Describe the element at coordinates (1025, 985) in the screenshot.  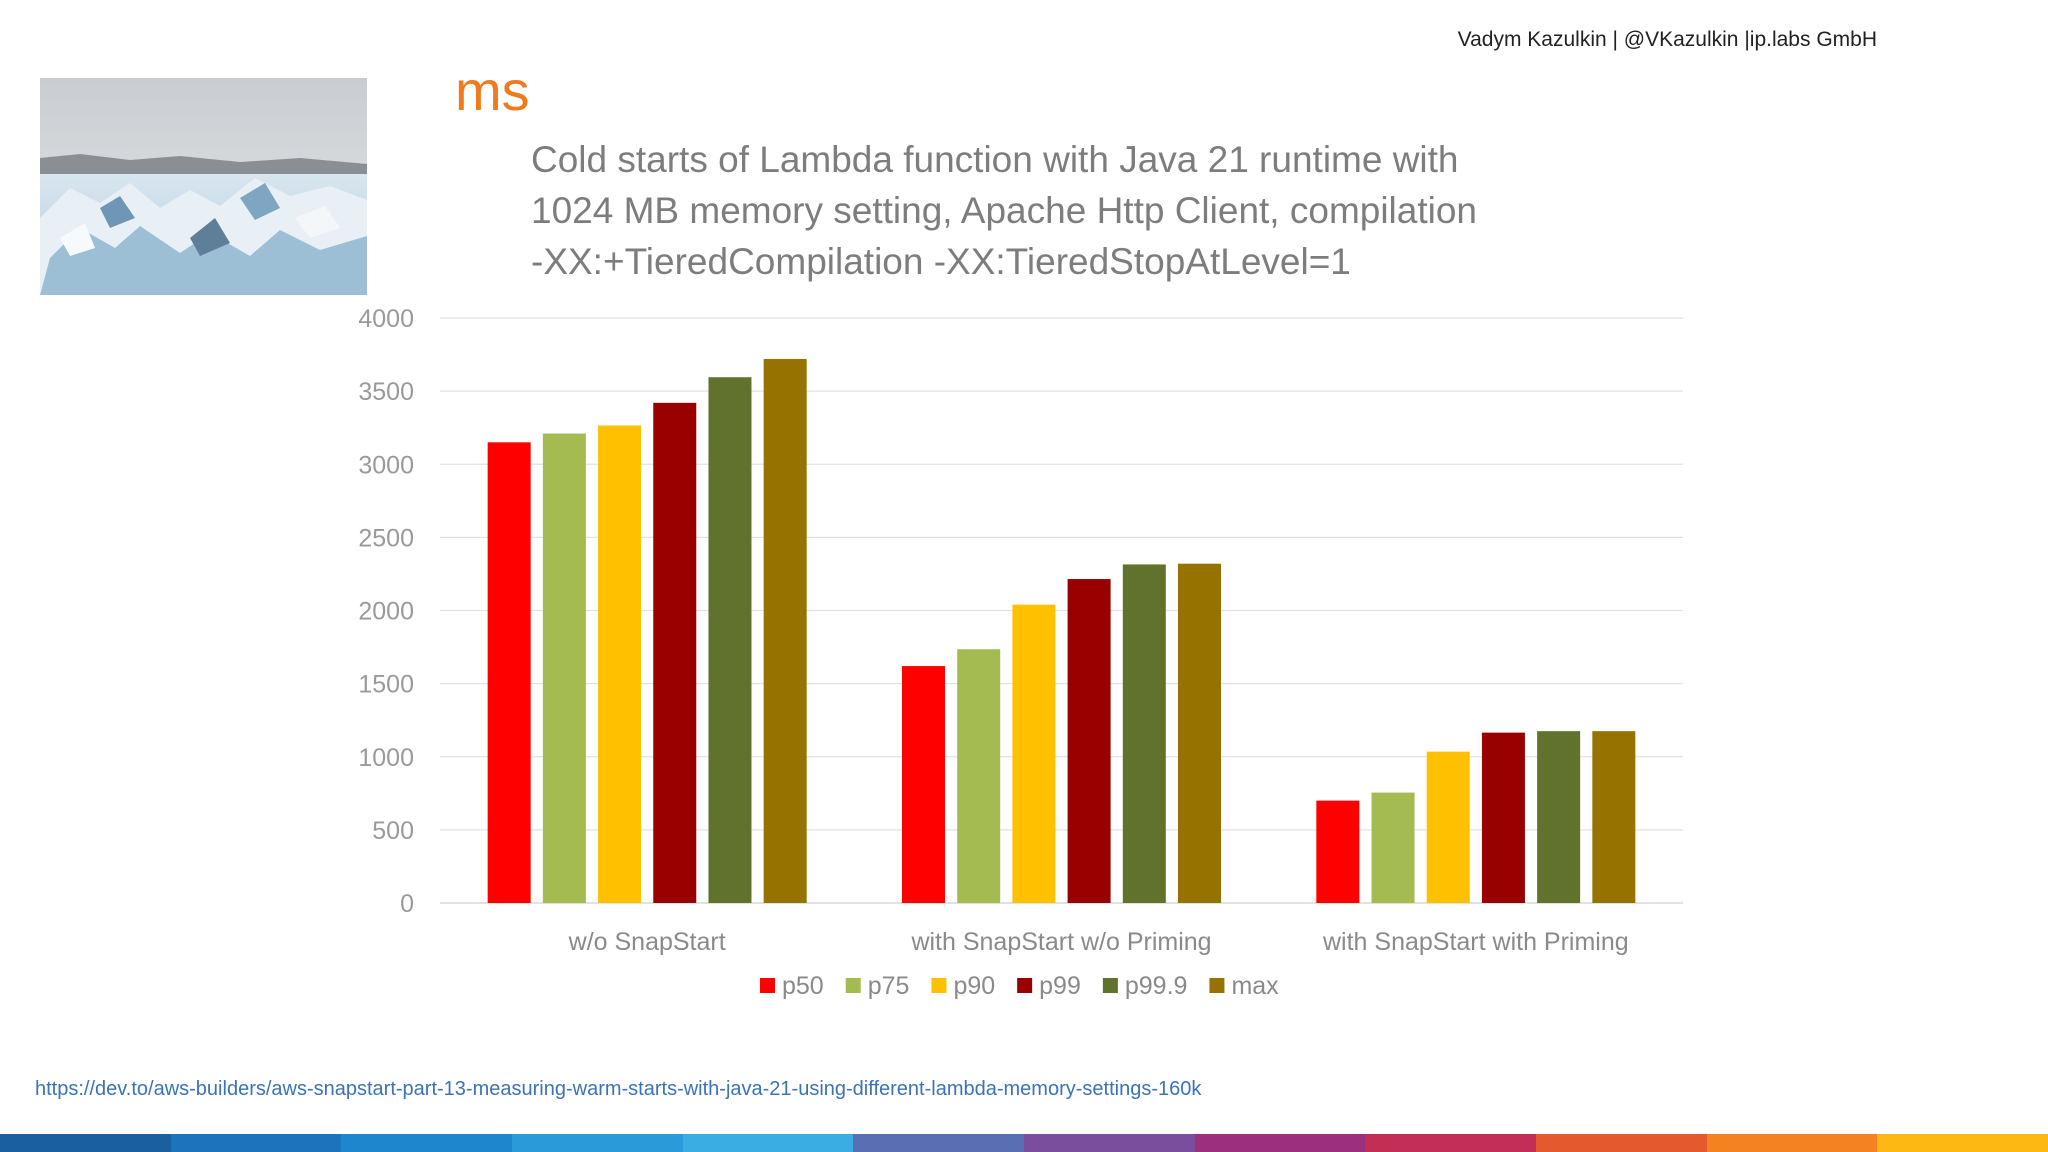
I see `legend-swatch-p99` at that location.